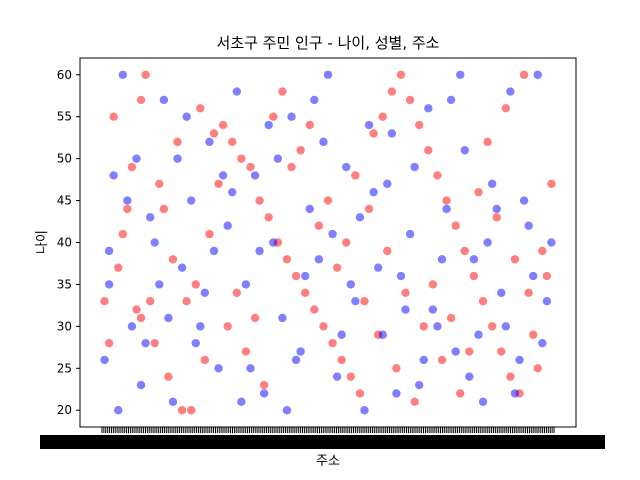  Describe the element at coordinates (42, 242) in the screenshot. I see `y-axis-label: 나이` at that location.